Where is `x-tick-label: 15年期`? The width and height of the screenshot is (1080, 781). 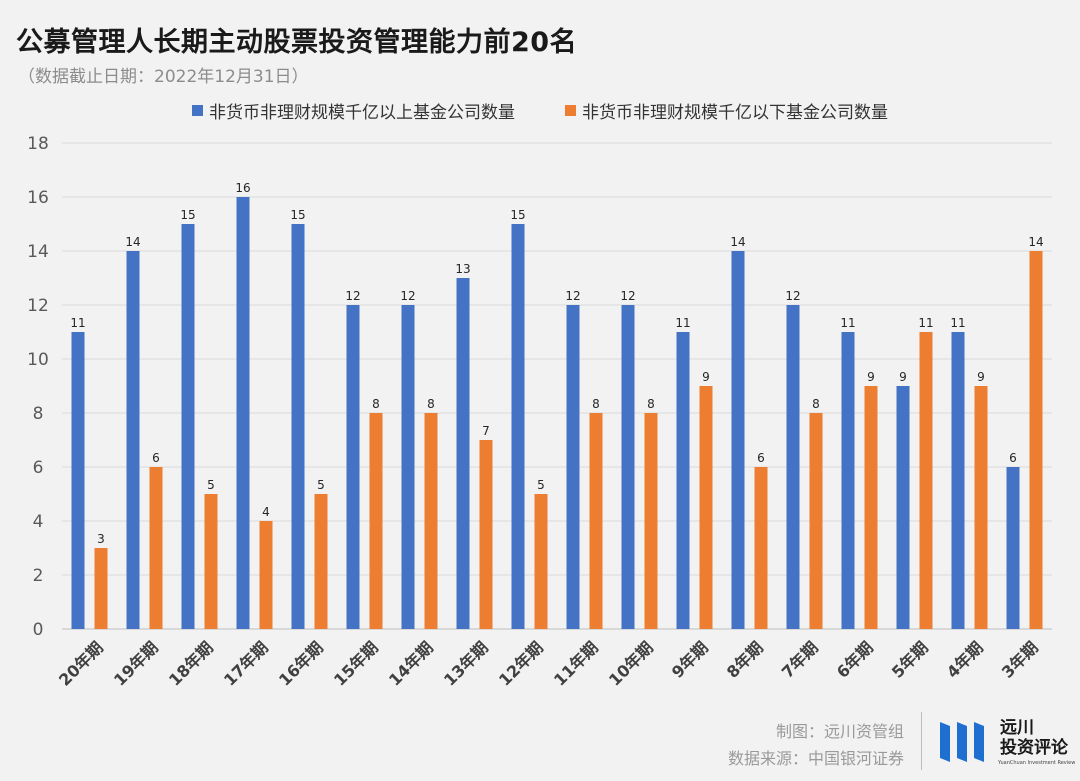
x-tick-label: 15年期 is located at coordinates (356, 664).